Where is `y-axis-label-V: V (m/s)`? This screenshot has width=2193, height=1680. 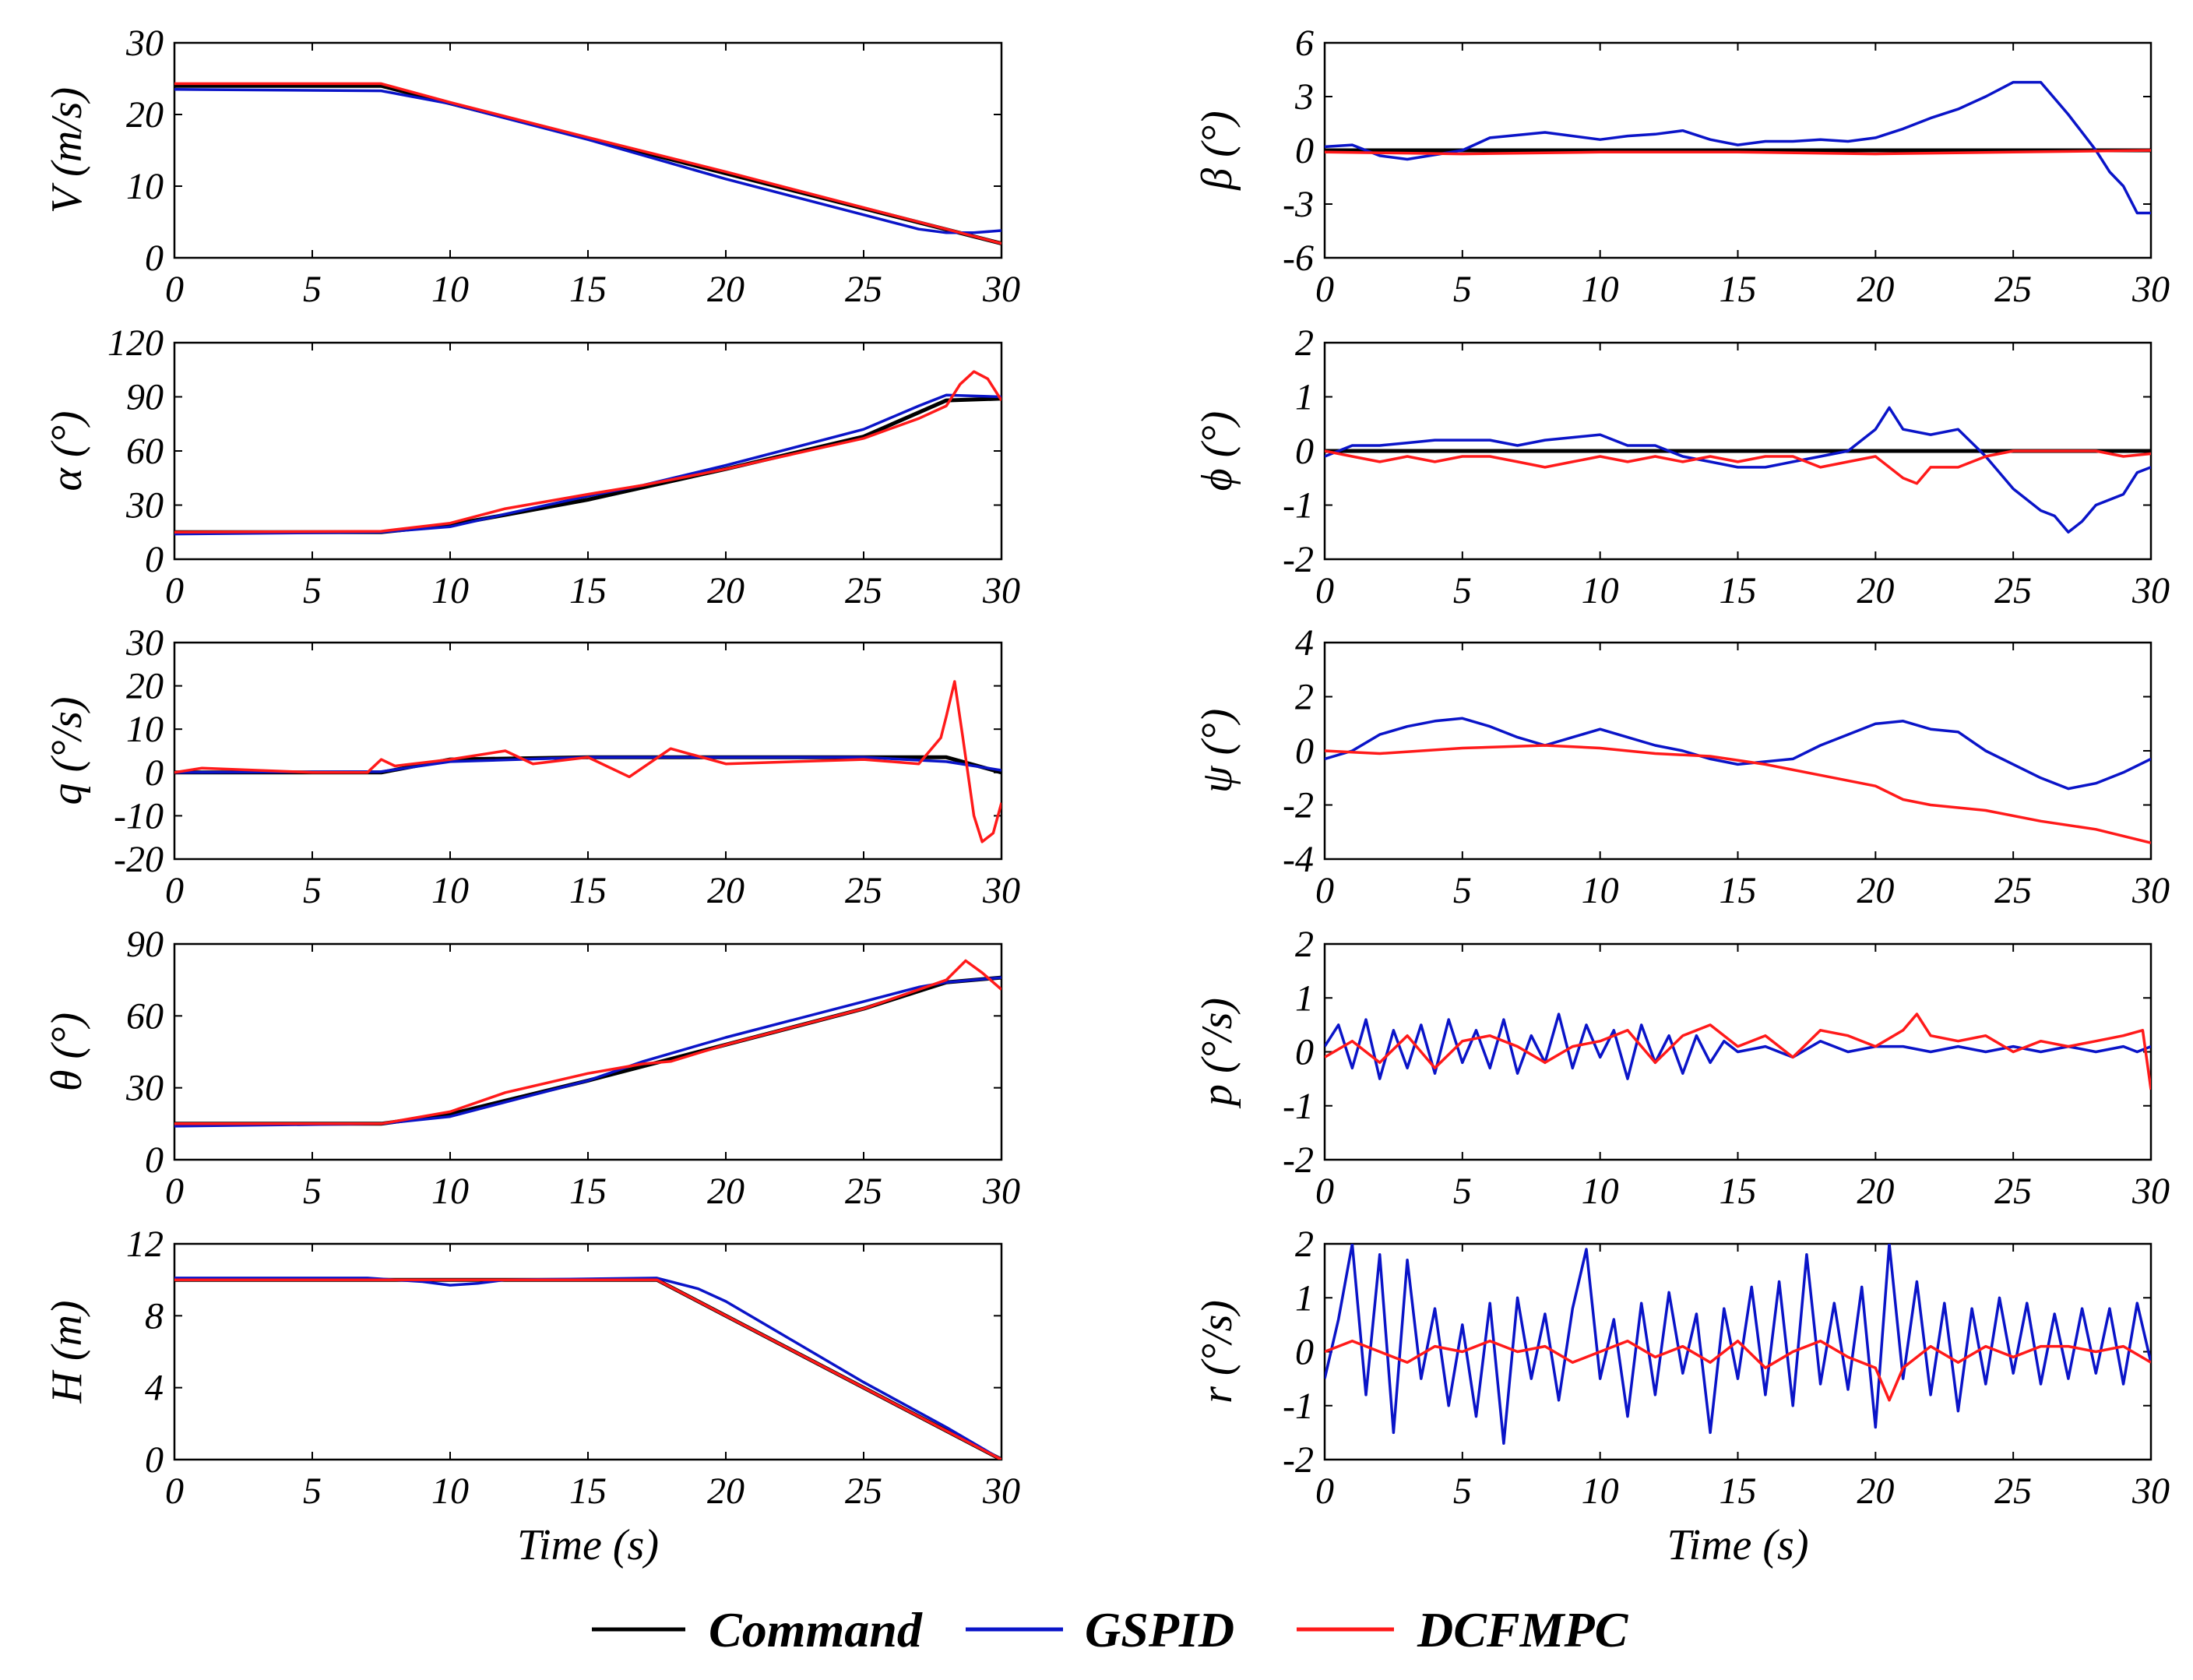
y-axis-label-V: V (m/s) is located at coordinates (67, 150).